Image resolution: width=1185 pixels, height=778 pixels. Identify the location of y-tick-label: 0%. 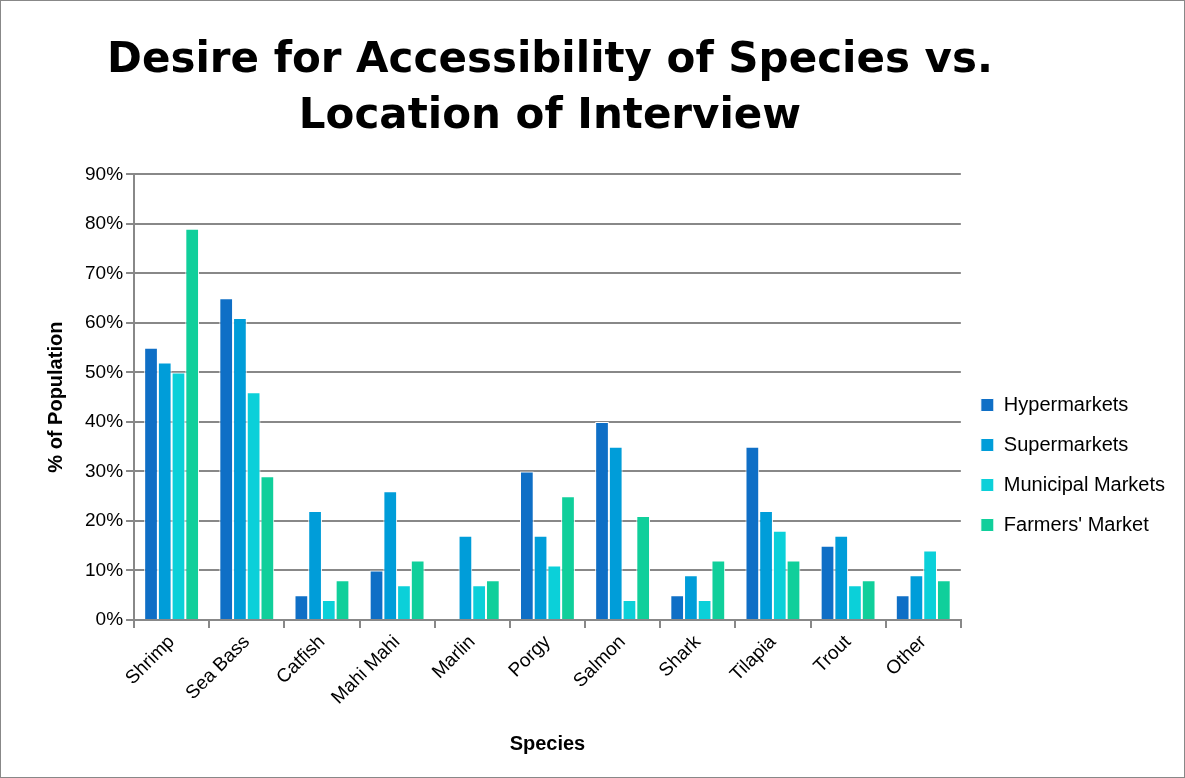
(109, 619).